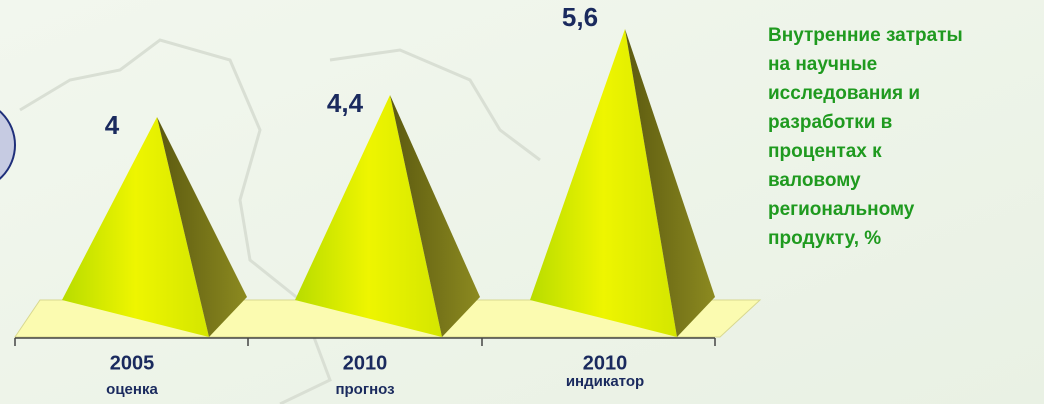 Image resolution: width=1044 pixels, height=404 pixels. Describe the element at coordinates (364, 389) in the screenshot. I see `x-tick-note: прогноз` at that location.